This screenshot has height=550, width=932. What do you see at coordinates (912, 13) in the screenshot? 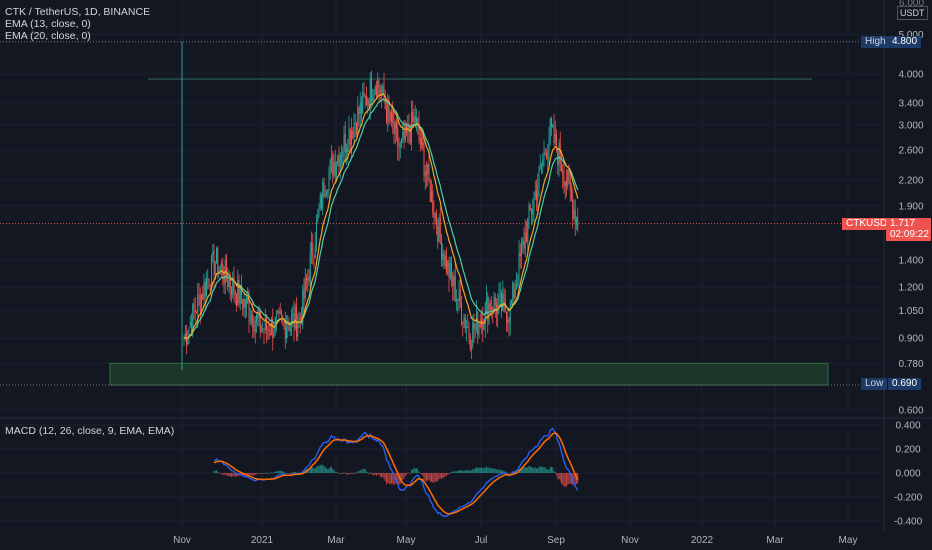
I see `currency-button: USDT` at bounding box center [912, 13].